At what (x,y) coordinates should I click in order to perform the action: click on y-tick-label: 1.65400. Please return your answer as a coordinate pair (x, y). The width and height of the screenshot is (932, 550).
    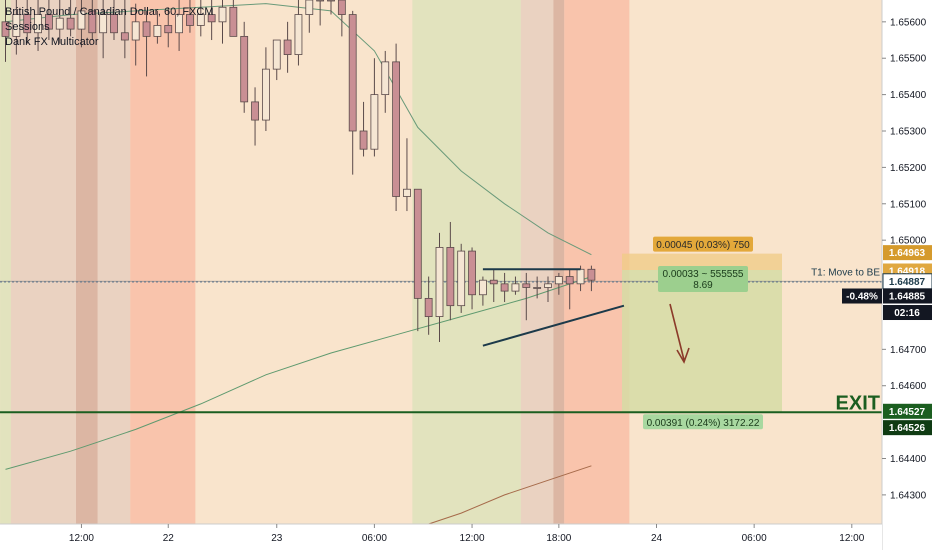
    Looking at the image, I should click on (908, 95).